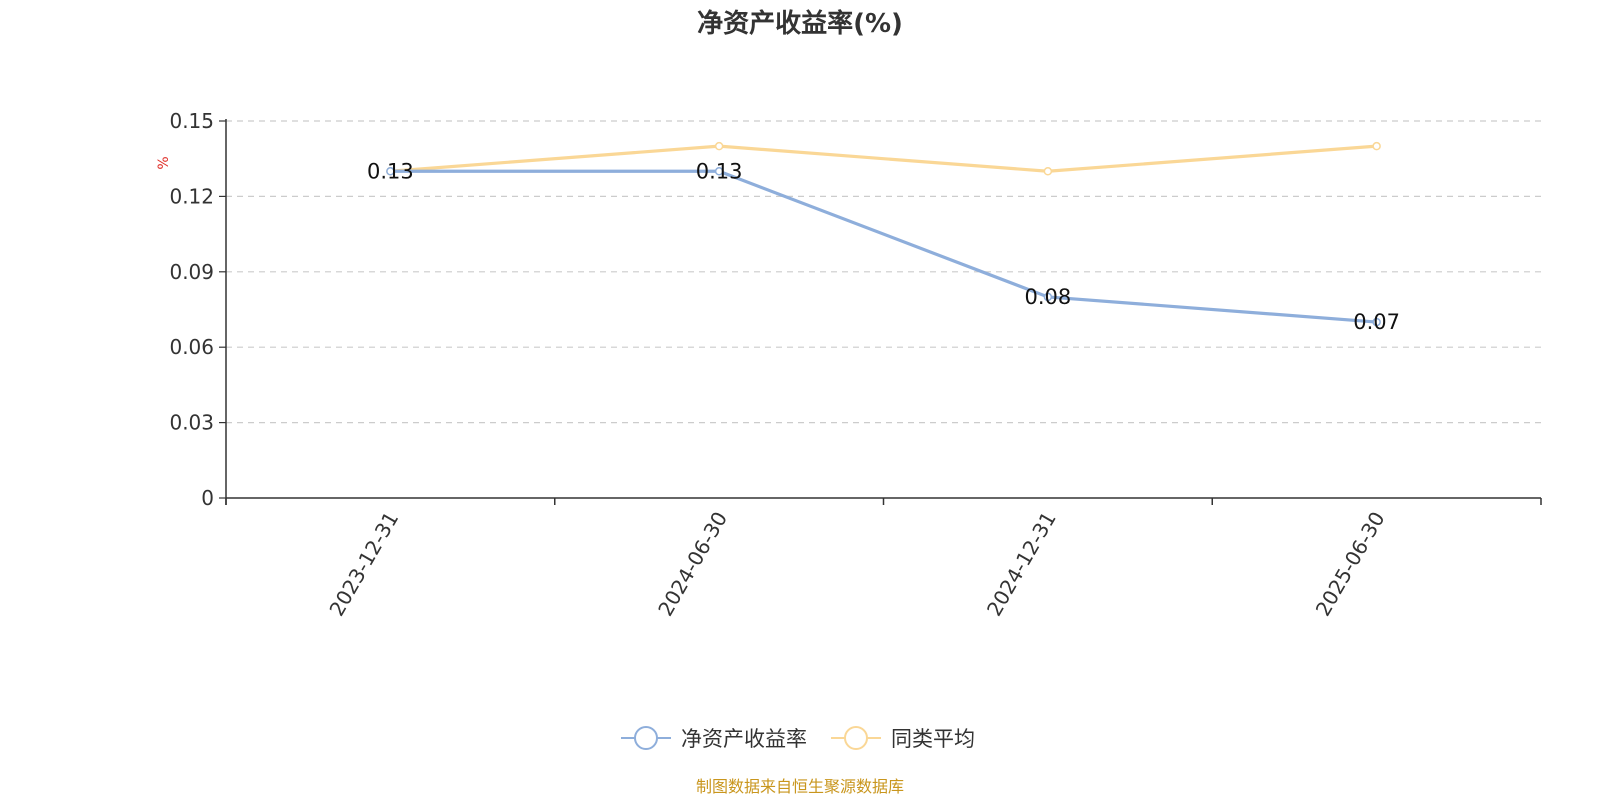 Image resolution: width=1600 pixels, height=800 pixels. Describe the element at coordinates (363, 564) in the screenshot. I see `x-tick-label: 2023-12-31` at that location.